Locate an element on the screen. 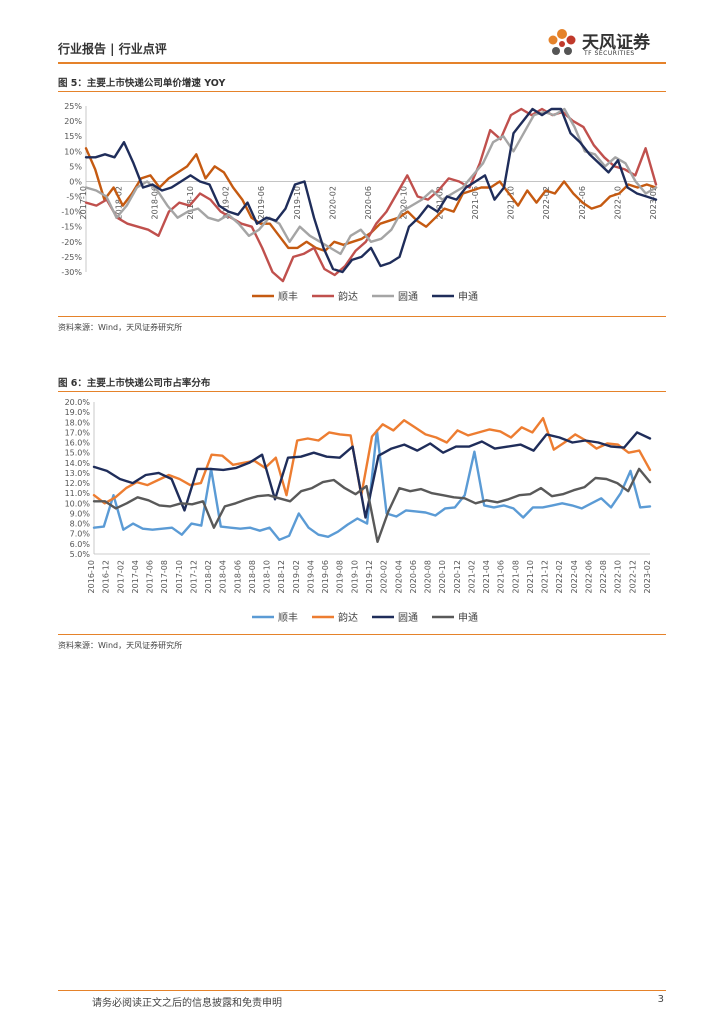  x-tick-label: 2017-08 is located at coordinates (164, 576).